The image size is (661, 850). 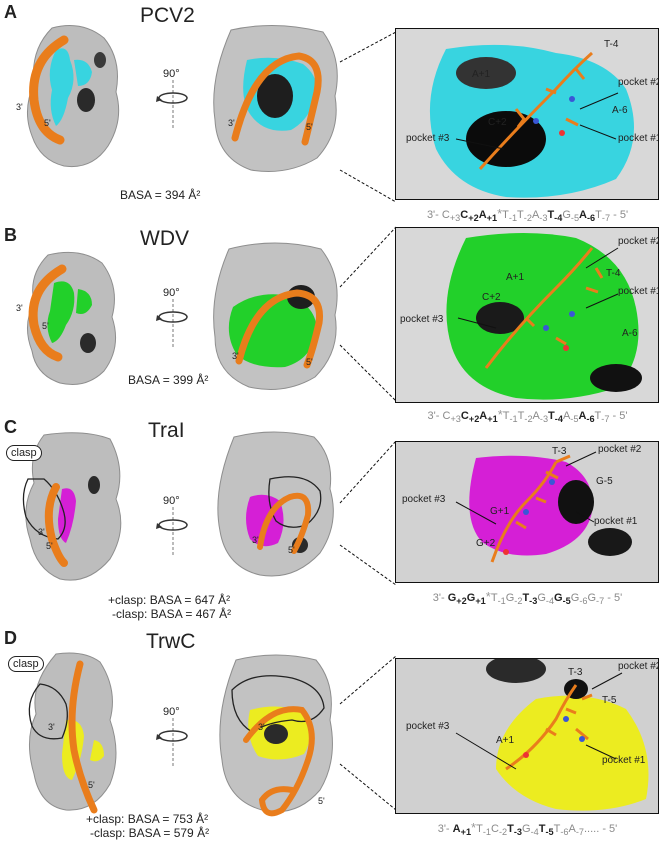 I want to click on panel-title: TrwC, so click(x=171, y=641).